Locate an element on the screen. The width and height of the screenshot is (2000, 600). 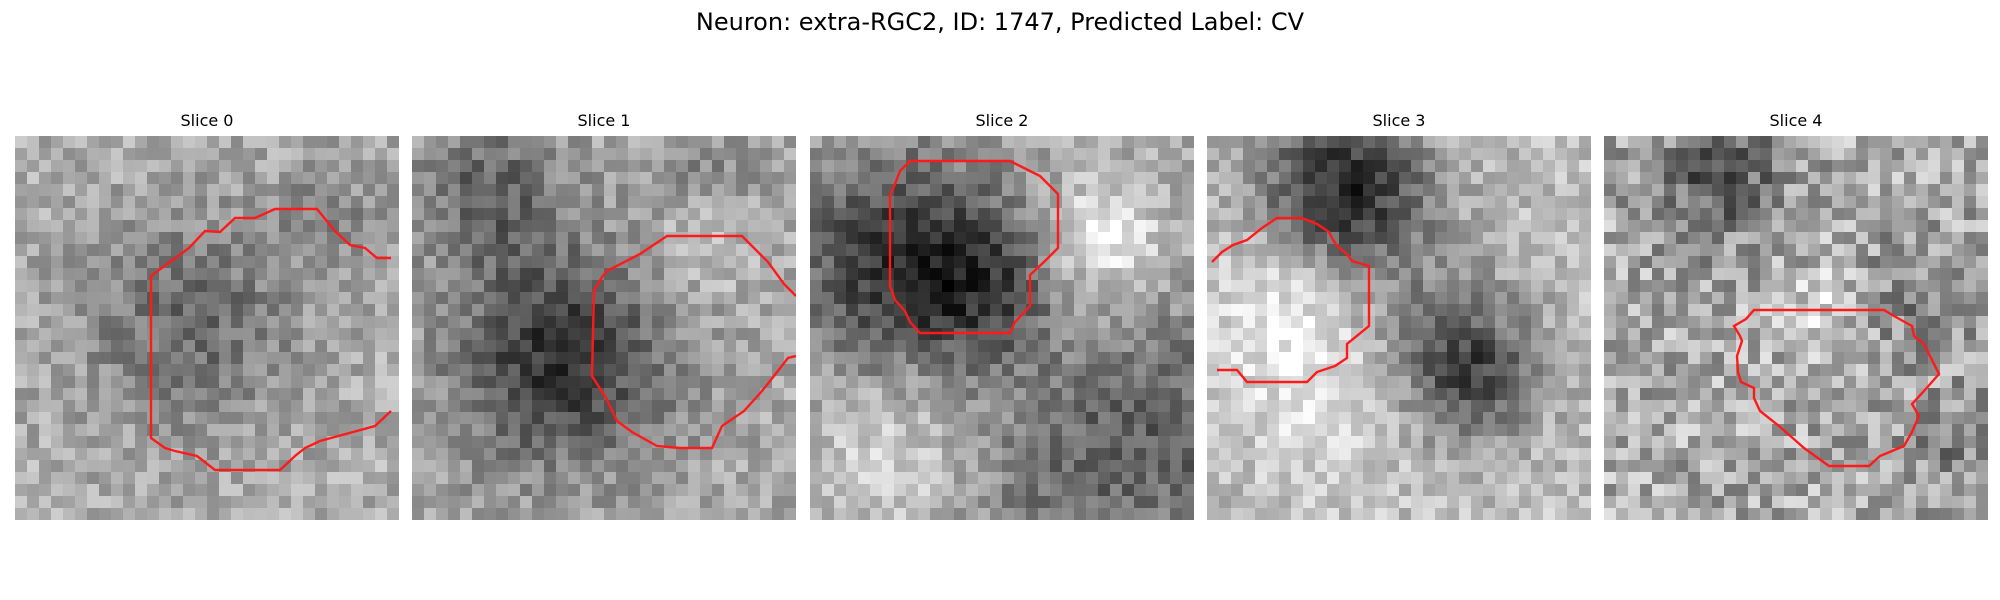
slice-title-3: Slice 3 is located at coordinates (1399, 120).